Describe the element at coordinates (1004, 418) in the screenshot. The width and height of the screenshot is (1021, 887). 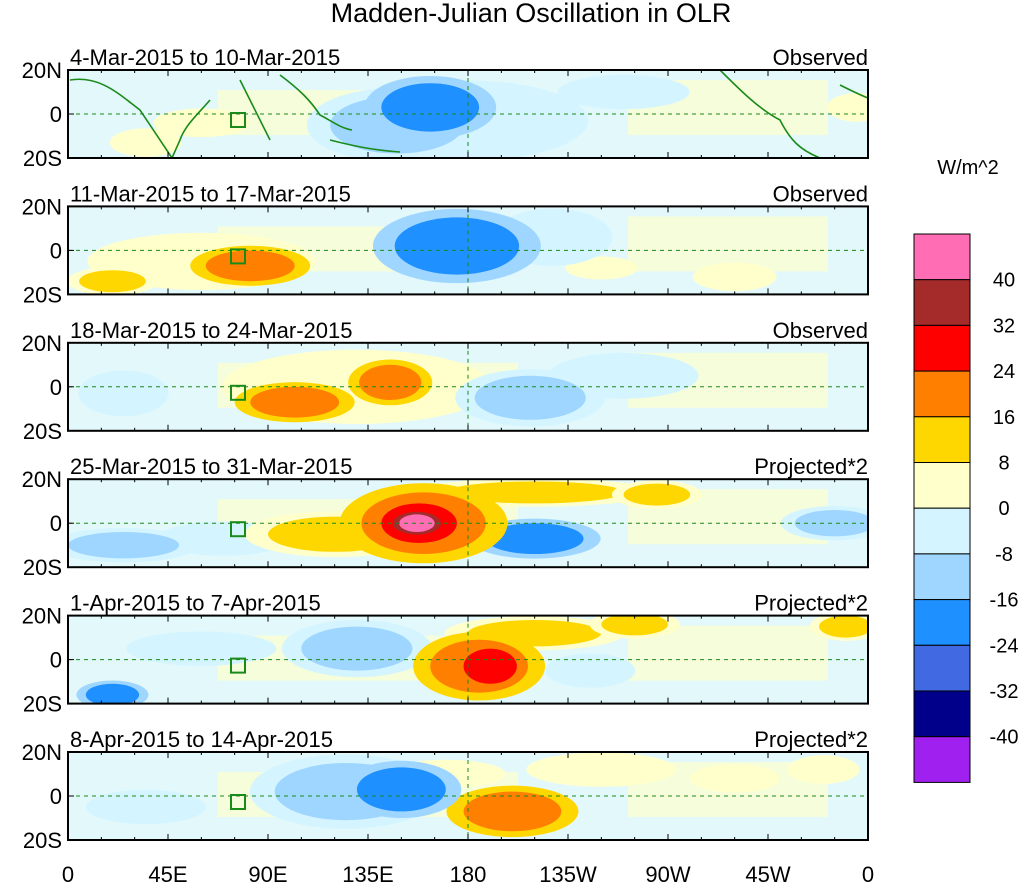
I see `colorbar-tick-label: 16` at that location.